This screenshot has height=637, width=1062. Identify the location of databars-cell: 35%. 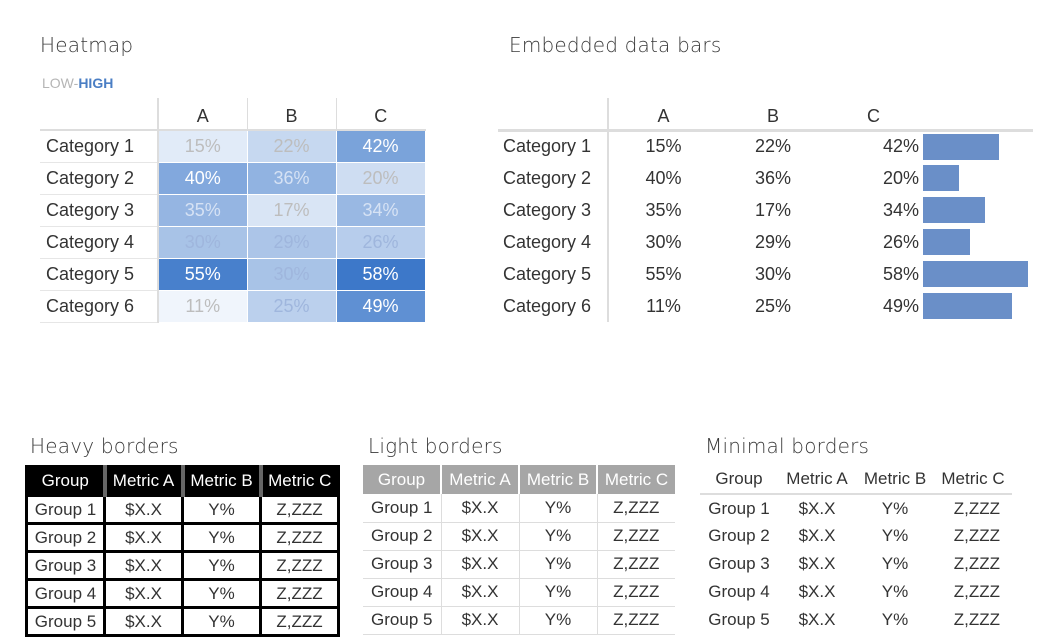
(663, 209).